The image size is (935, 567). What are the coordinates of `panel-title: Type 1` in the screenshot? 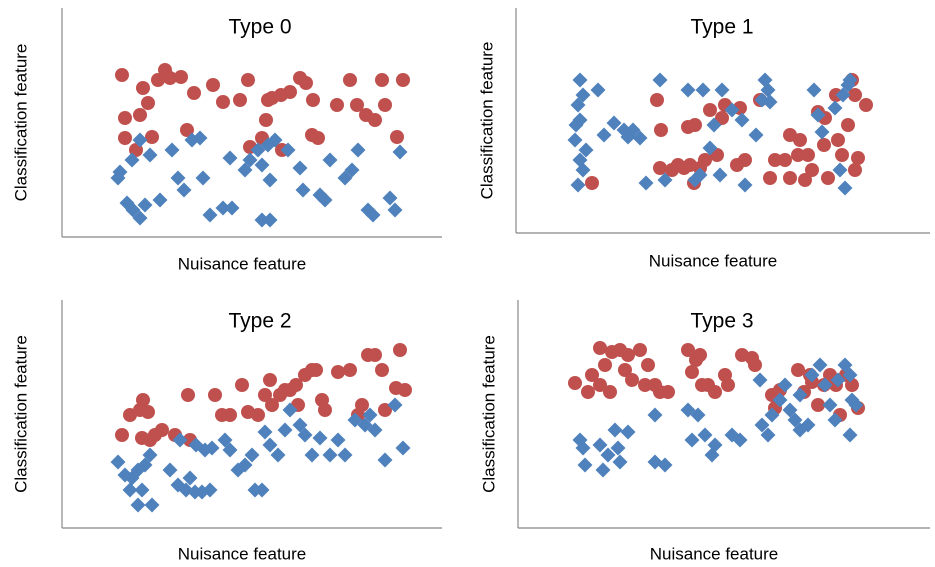 It's located at (721, 27).